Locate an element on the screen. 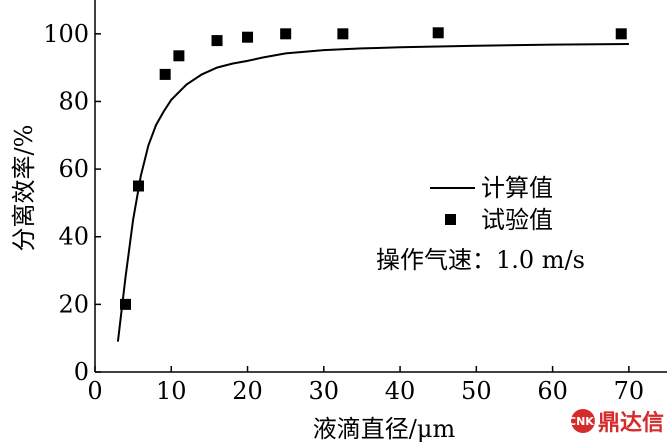  y-tick-label: 100 is located at coordinates (66, 34).